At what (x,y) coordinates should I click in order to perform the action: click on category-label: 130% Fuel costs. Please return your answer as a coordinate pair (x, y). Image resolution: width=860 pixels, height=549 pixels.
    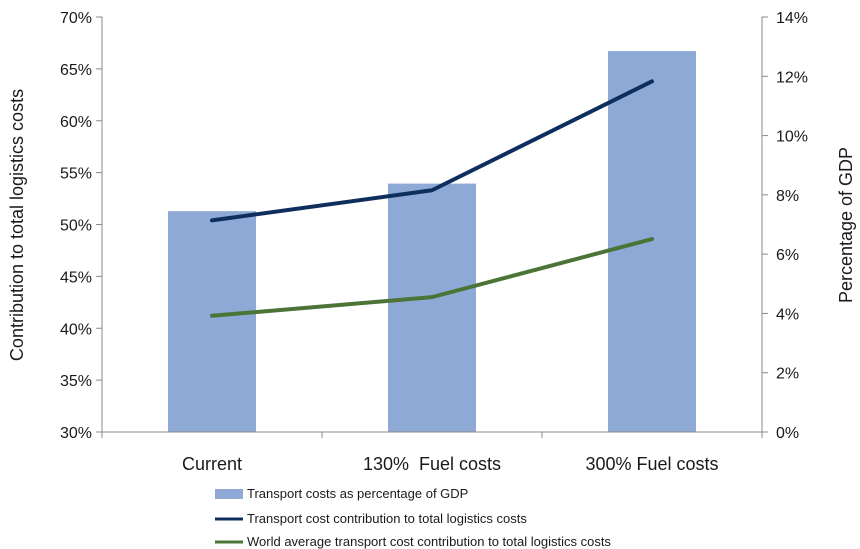
    Looking at the image, I should click on (432, 464).